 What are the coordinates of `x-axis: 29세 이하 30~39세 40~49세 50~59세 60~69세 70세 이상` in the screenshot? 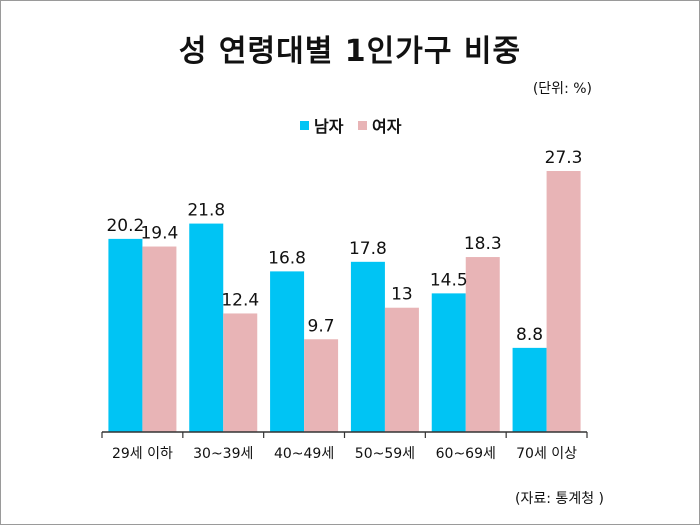 It's located at (344, 446).